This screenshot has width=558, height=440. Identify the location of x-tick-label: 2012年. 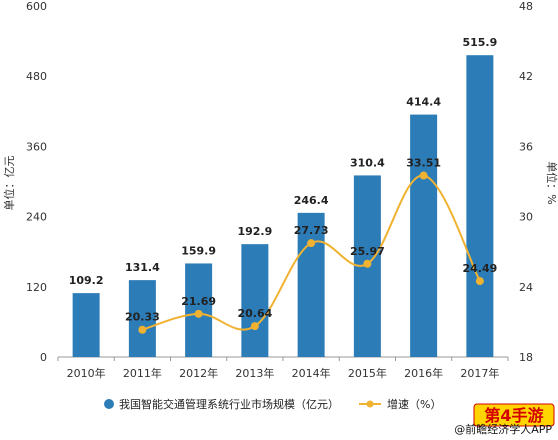
(198, 373).